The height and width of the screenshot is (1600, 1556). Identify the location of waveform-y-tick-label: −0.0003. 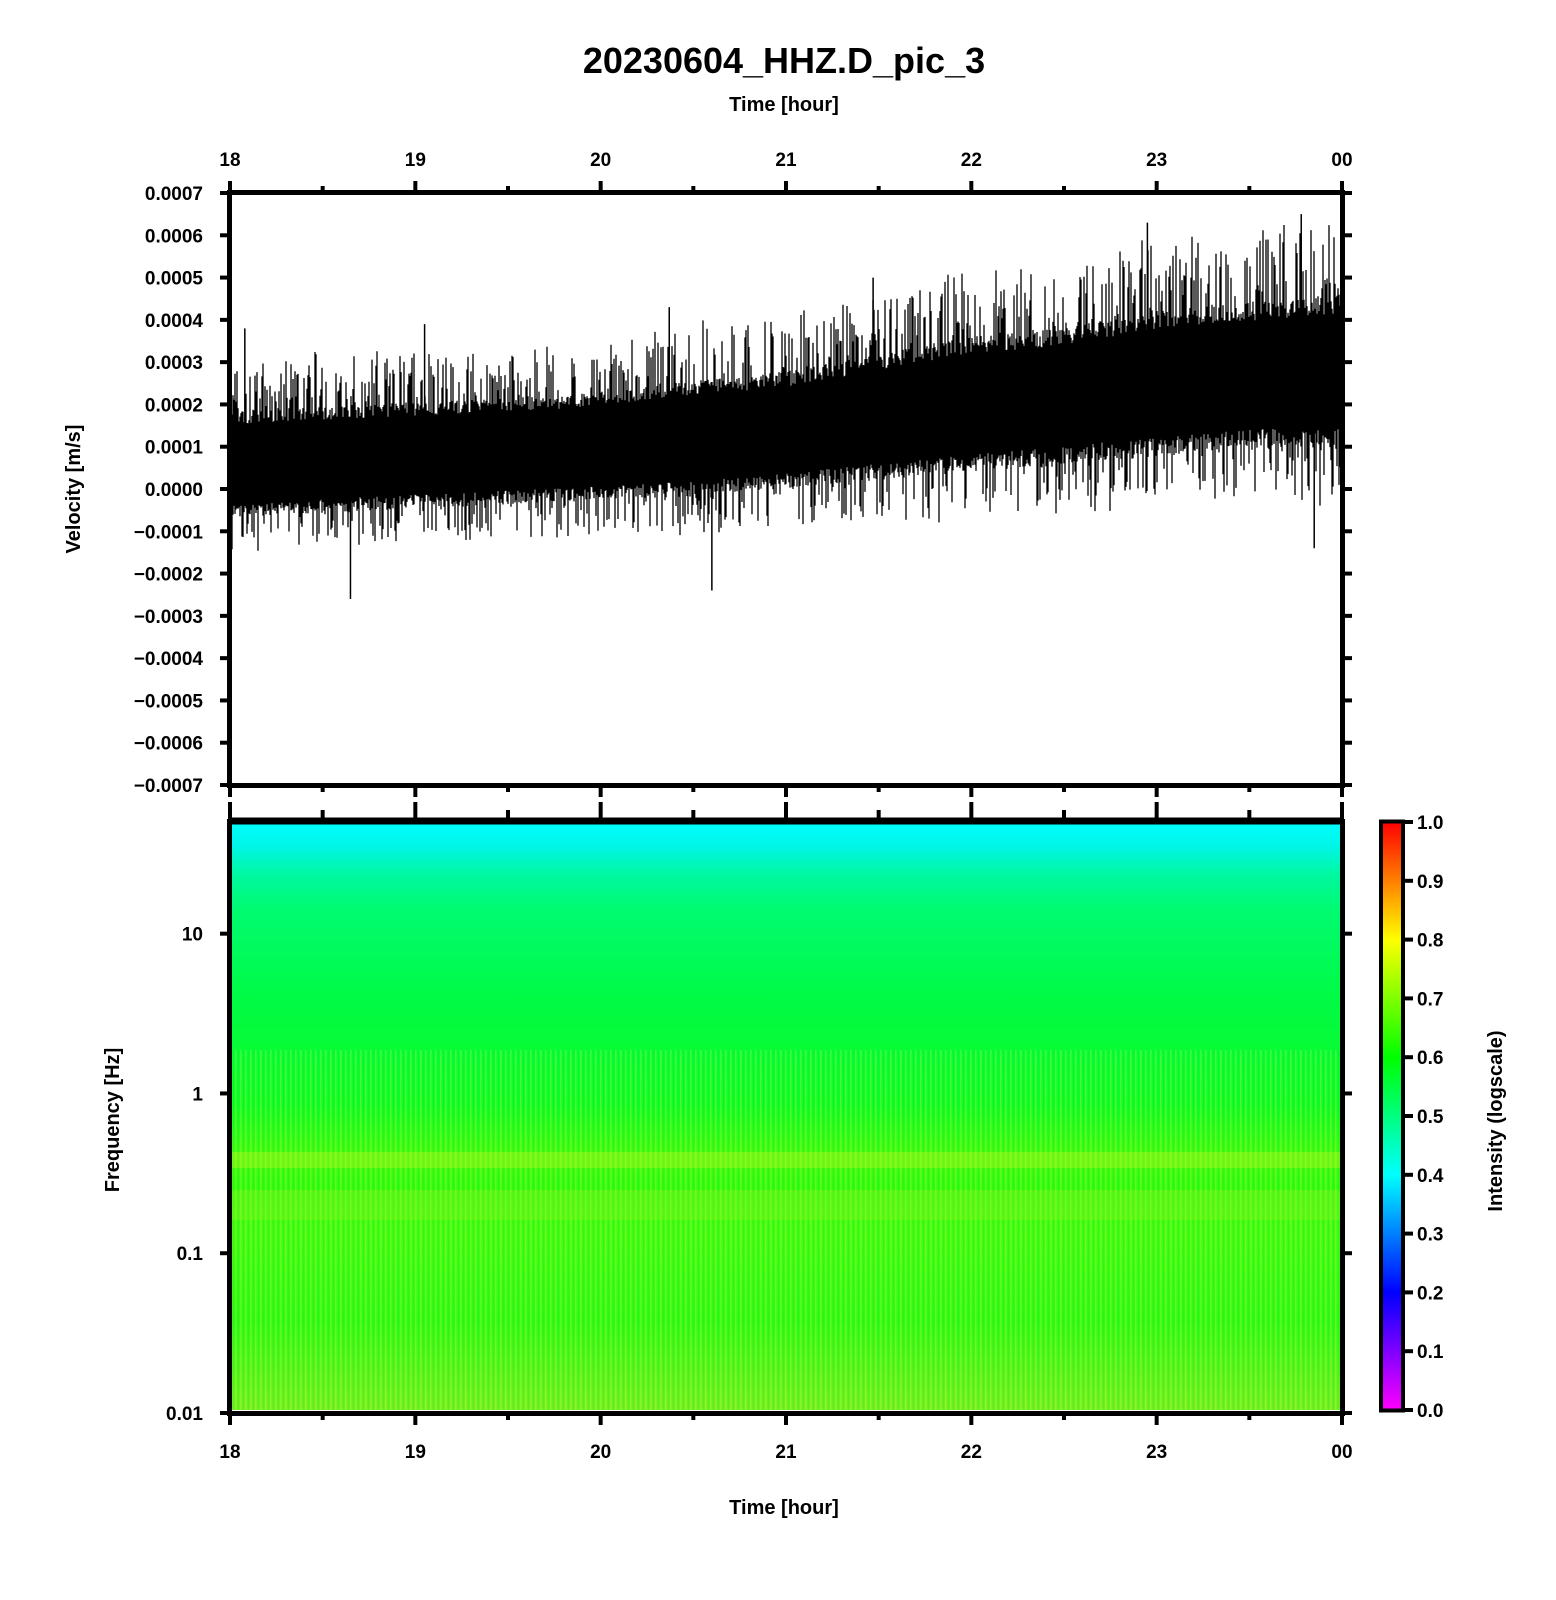
(168, 617).